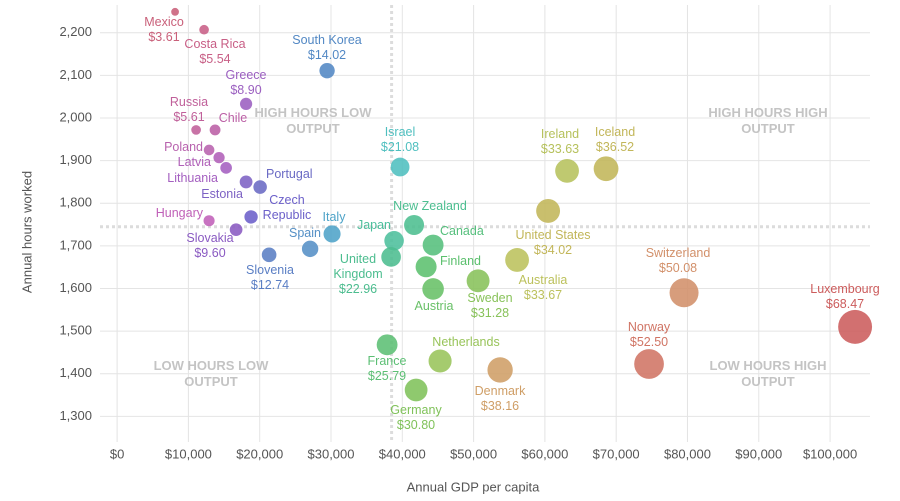  I want to click on point-label: Ireland $33.63, so click(560, 142).